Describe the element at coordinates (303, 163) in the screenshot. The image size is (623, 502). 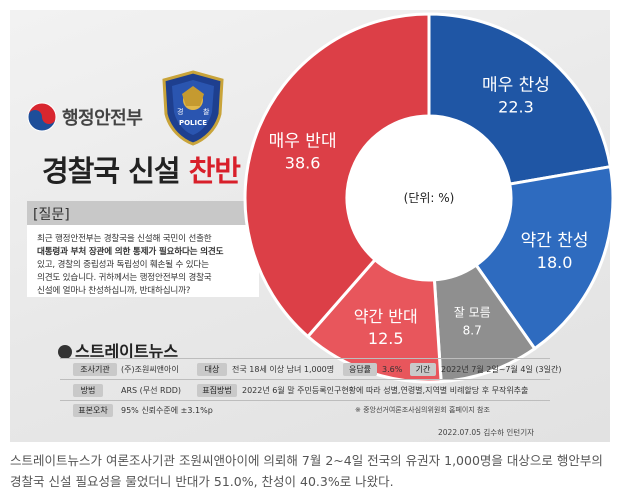
I see `slice-value: 38.6` at that location.